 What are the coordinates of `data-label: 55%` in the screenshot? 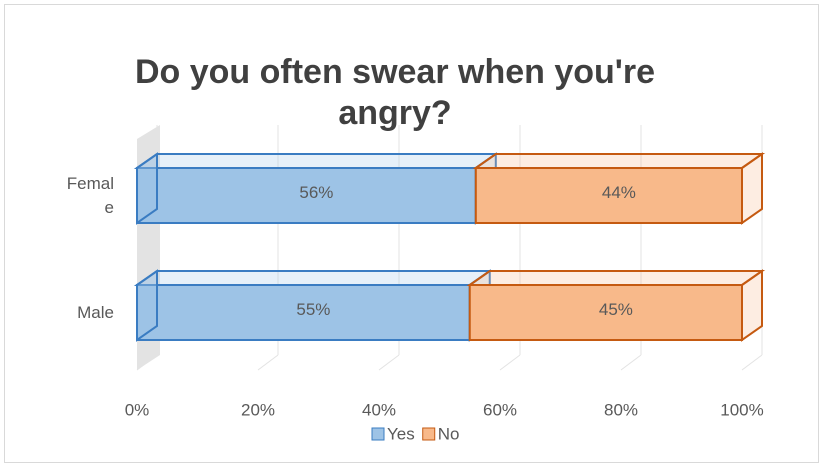 It's located at (313, 309).